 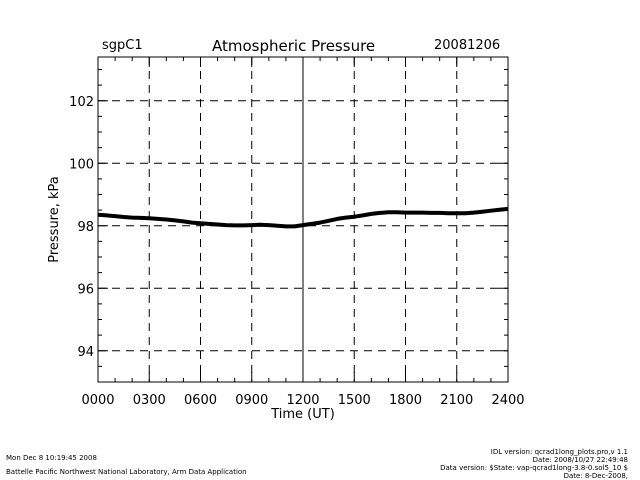 What do you see at coordinates (302, 414) in the screenshot?
I see `x-axis-label: Time (UT)` at bounding box center [302, 414].